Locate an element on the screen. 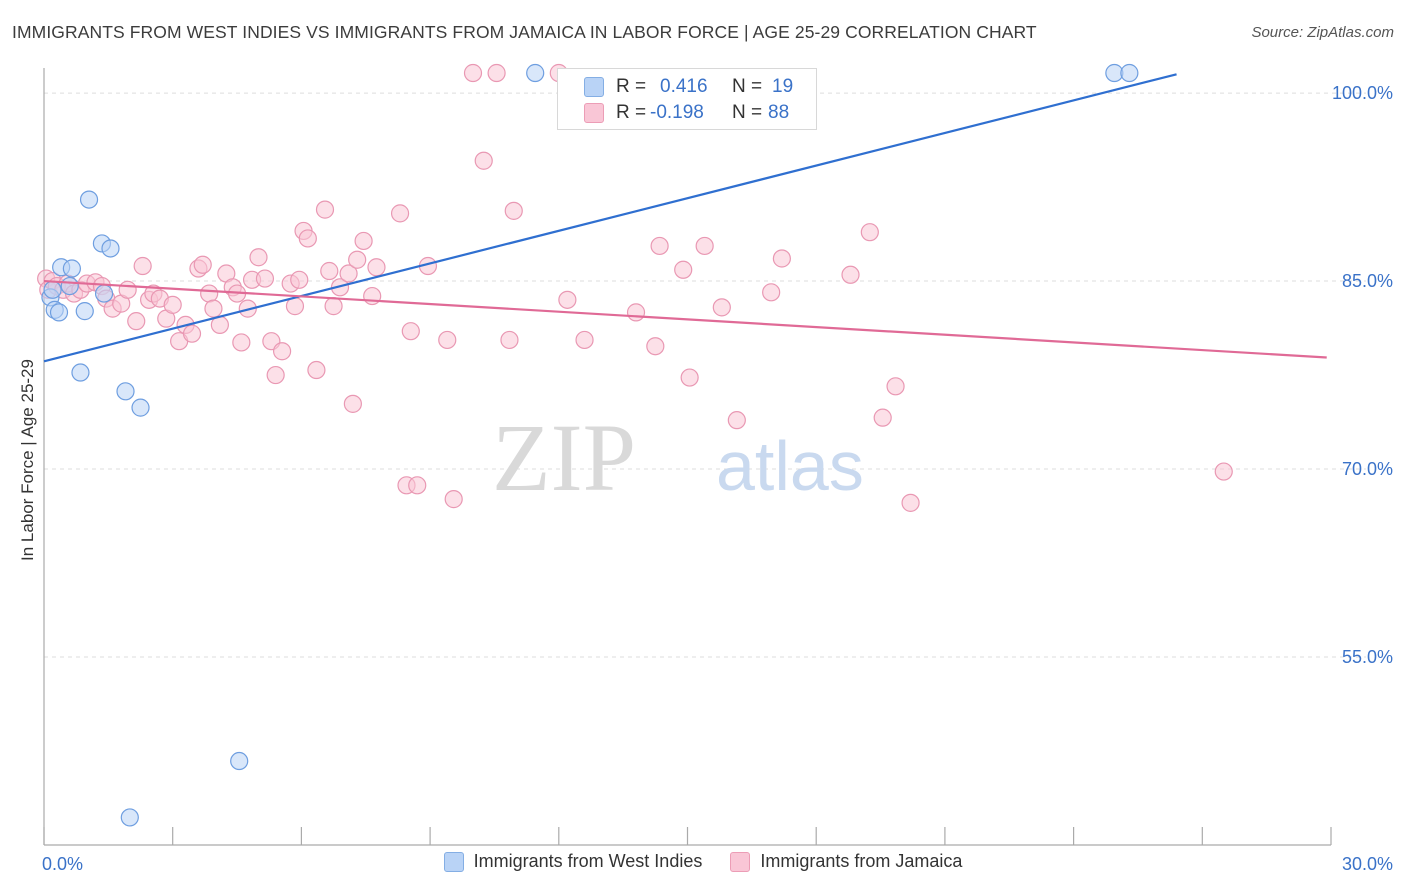 This screenshot has width=1406, height=892. r-value-jamaica: -0.198 is located at coordinates (677, 112).